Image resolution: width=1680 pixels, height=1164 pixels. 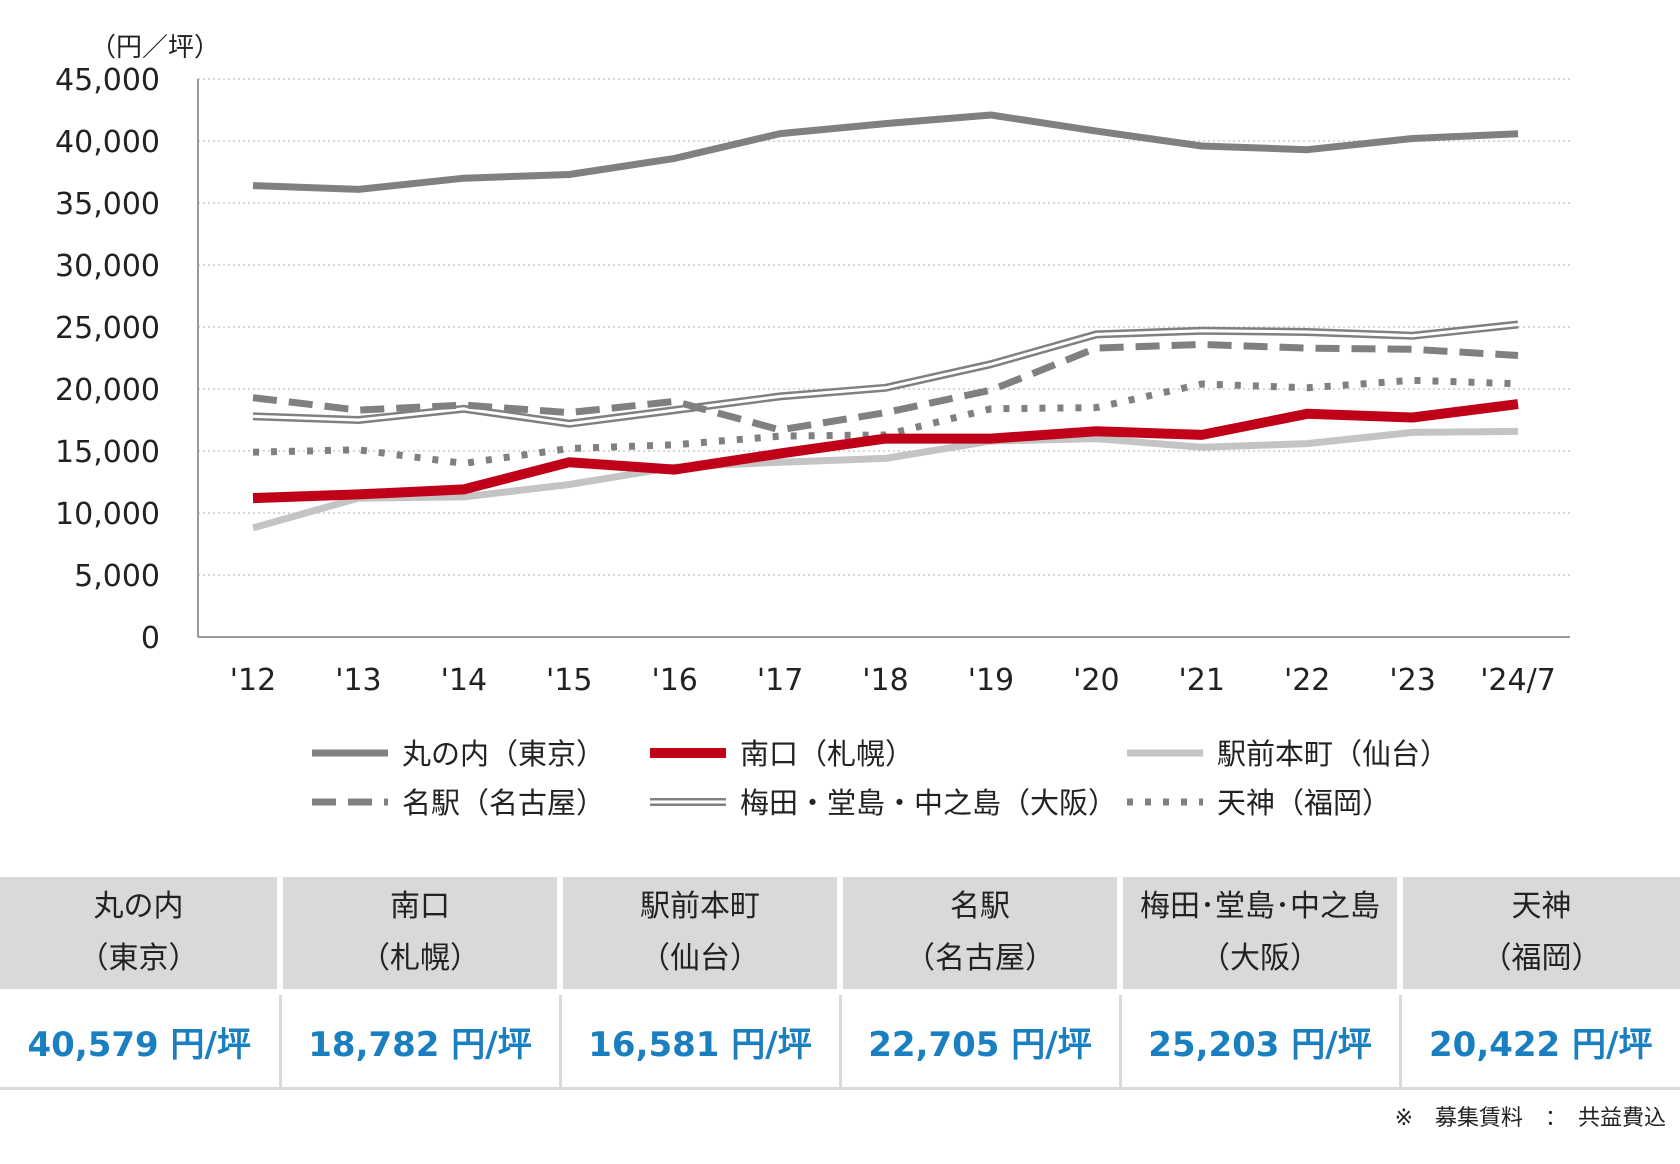 What do you see at coordinates (1260, 906) in the screenshot?
I see `header-line1: 梅田･堂島･中之島` at bounding box center [1260, 906].